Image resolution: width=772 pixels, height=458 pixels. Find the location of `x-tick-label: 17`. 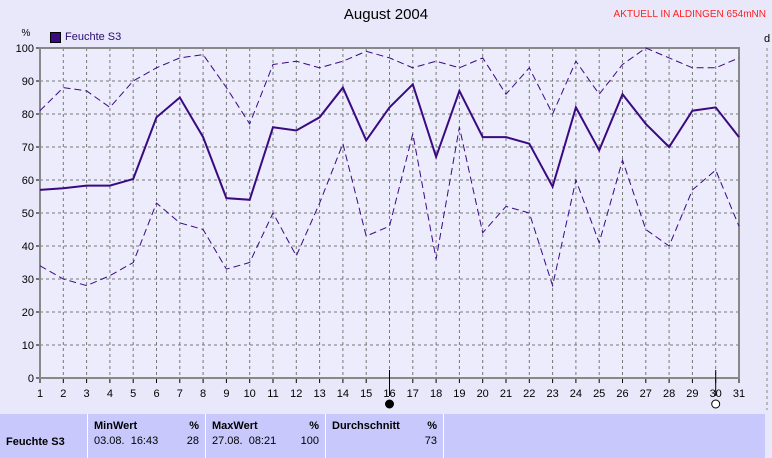

x-tick-label: 17 is located at coordinates (413, 394).